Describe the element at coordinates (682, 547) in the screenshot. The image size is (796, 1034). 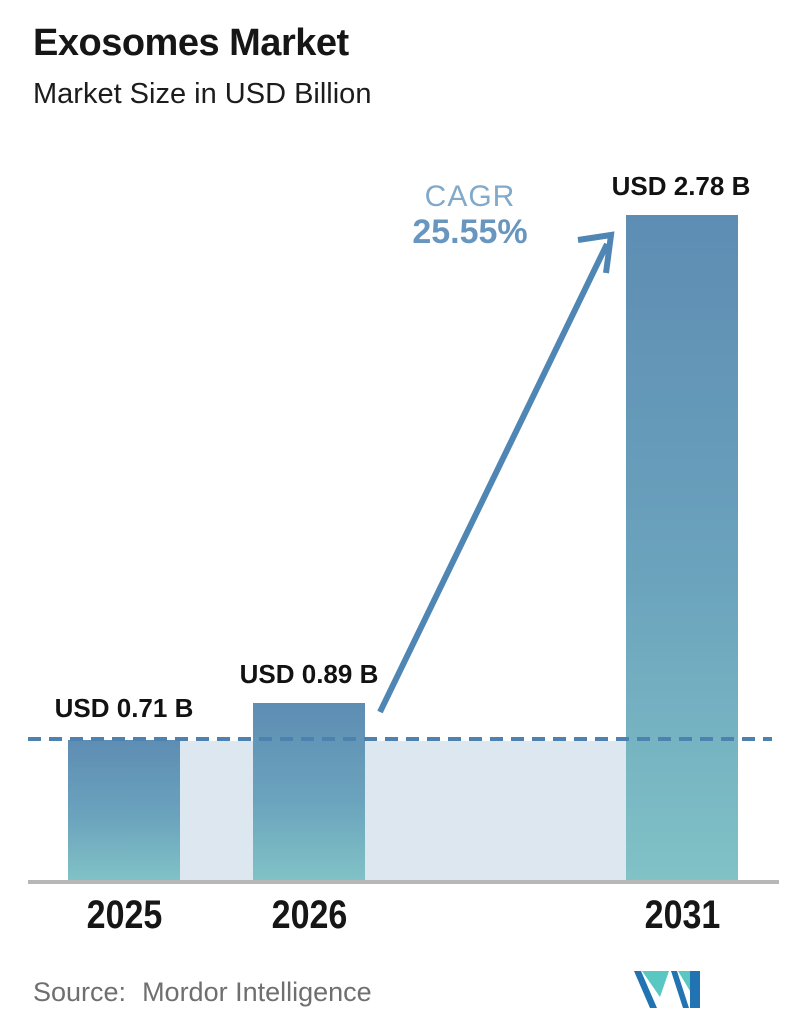
I see `bar-2031` at that location.